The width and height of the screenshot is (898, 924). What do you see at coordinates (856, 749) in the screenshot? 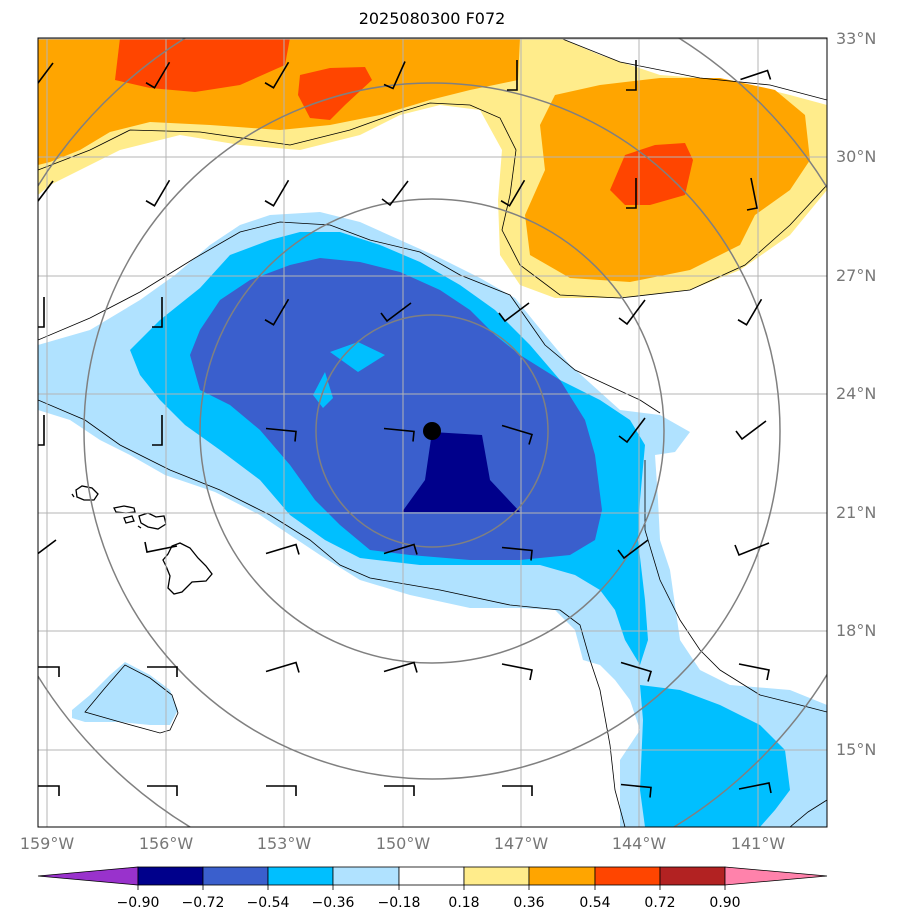
I see `lat-label-15n: 15°N` at bounding box center [856, 749].